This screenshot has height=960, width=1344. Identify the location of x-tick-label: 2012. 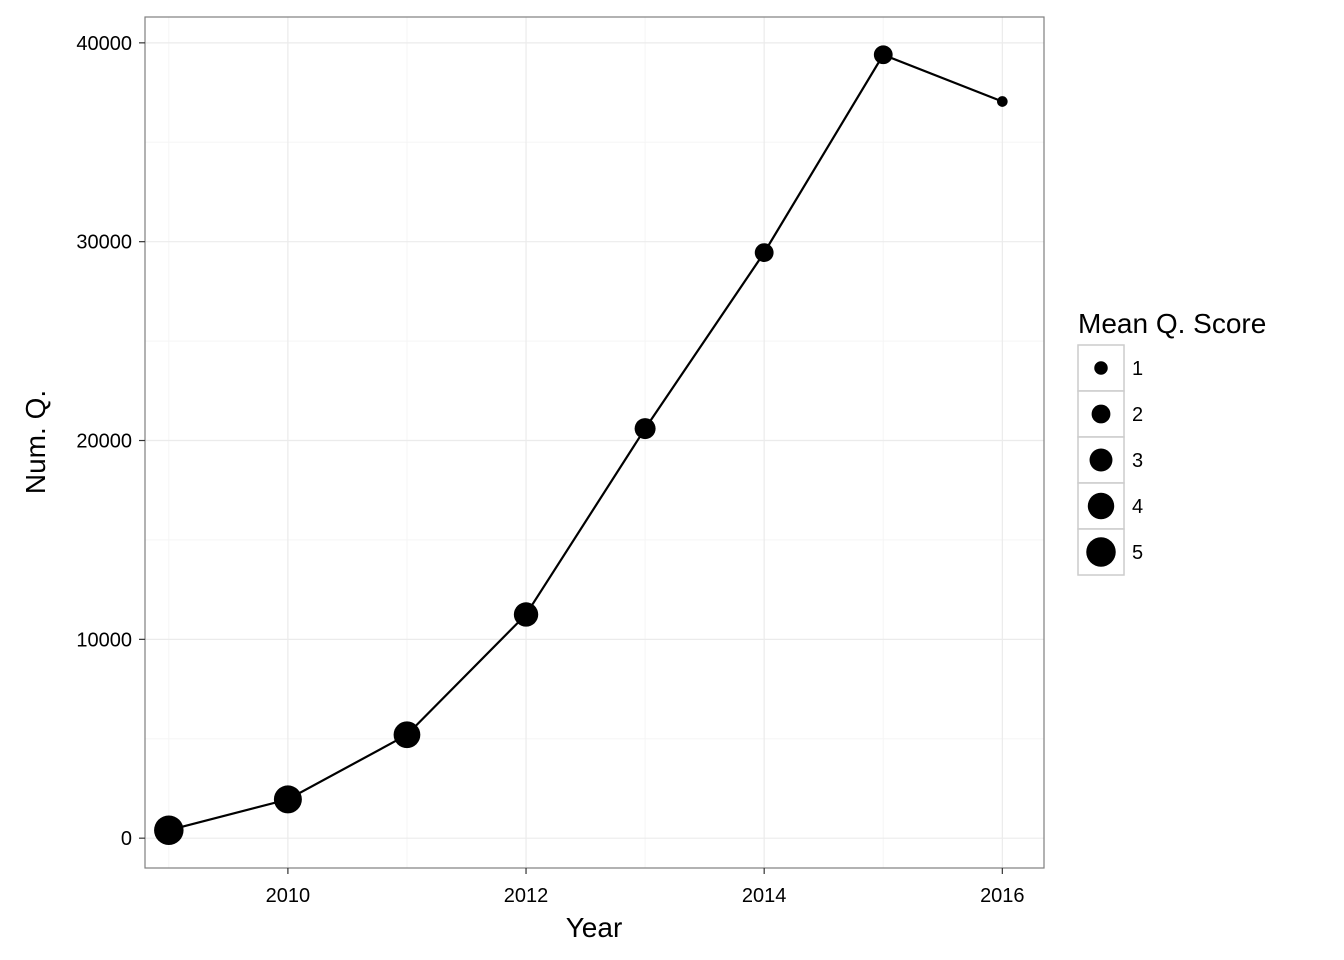
(526, 896).